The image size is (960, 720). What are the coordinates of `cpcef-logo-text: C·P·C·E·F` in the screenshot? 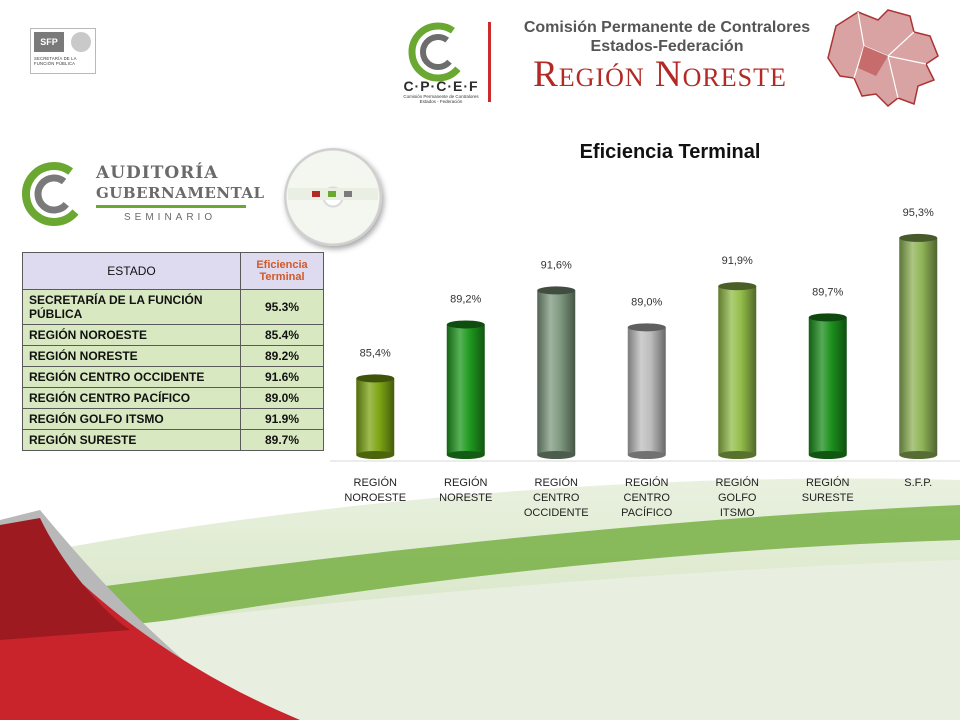 It's located at (441, 86).